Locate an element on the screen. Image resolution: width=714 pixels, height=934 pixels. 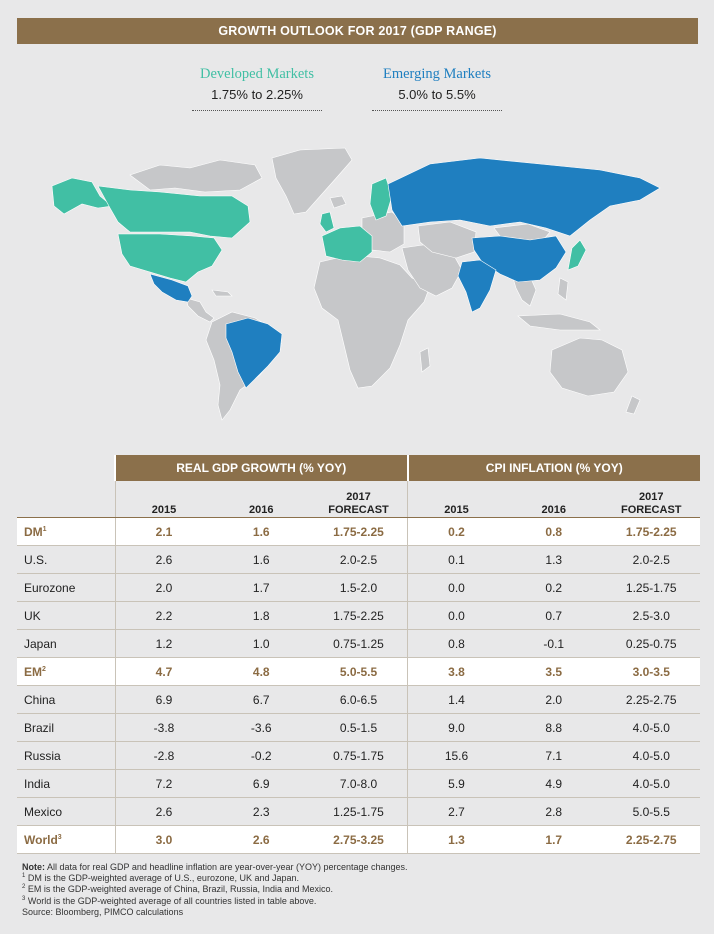
row-label: U.S. is located at coordinates (66, 559).